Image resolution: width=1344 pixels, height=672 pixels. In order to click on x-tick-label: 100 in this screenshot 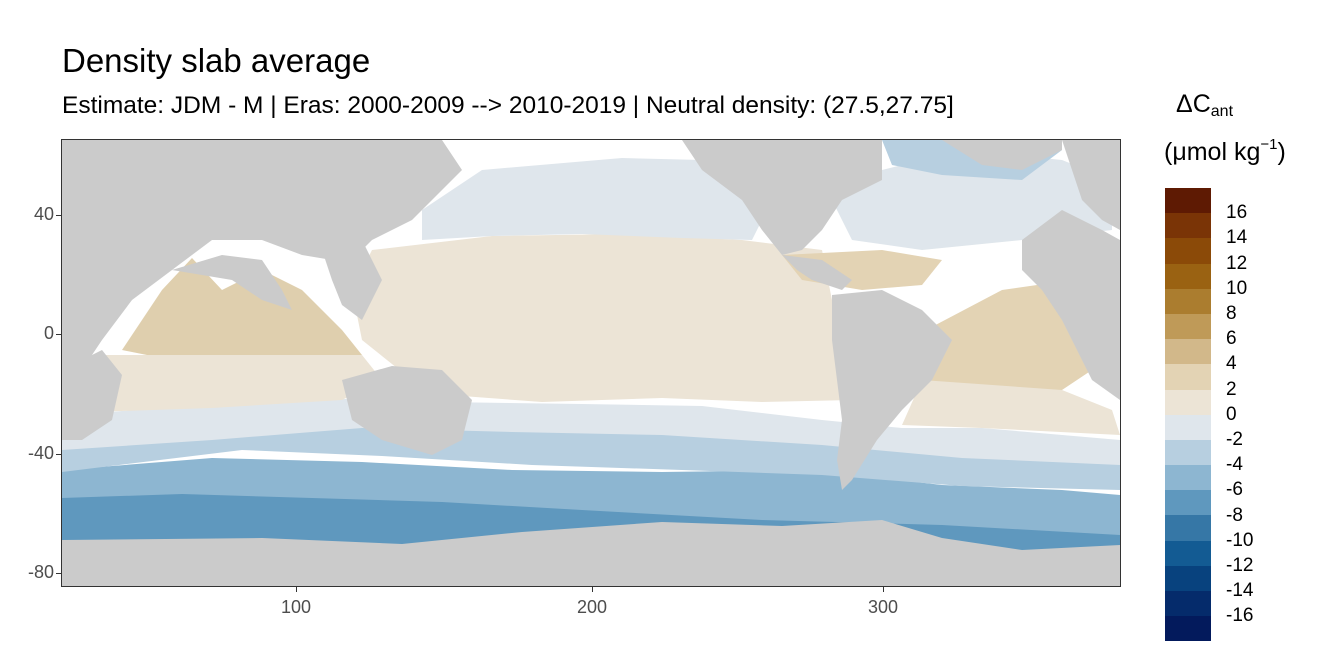, I will do `click(296, 607)`.